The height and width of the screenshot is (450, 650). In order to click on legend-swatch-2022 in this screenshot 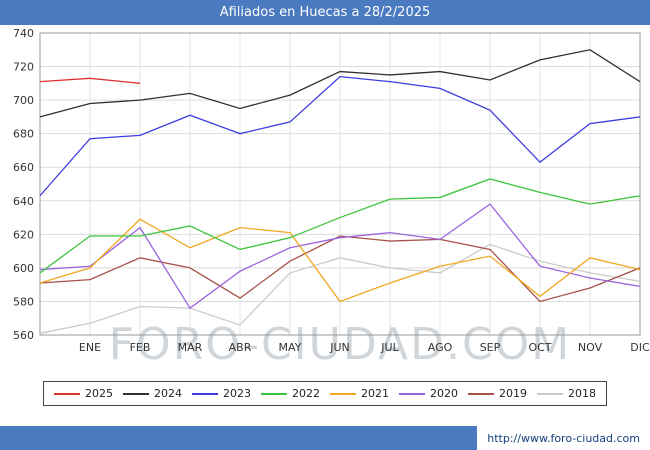, I will do `click(274, 393)`.